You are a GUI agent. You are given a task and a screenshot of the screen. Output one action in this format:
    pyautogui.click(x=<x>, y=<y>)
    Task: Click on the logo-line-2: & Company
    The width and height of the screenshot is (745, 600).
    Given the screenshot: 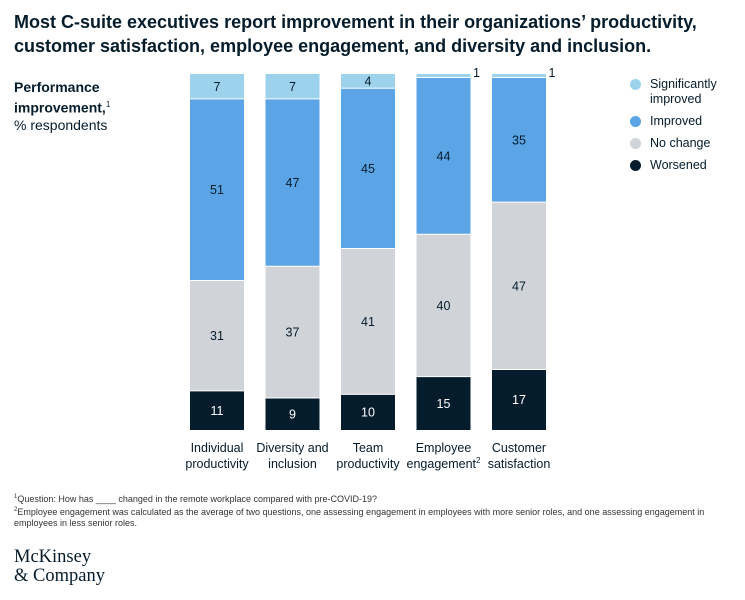 What is the action you would take?
    pyautogui.click(x=59, y=576)
    